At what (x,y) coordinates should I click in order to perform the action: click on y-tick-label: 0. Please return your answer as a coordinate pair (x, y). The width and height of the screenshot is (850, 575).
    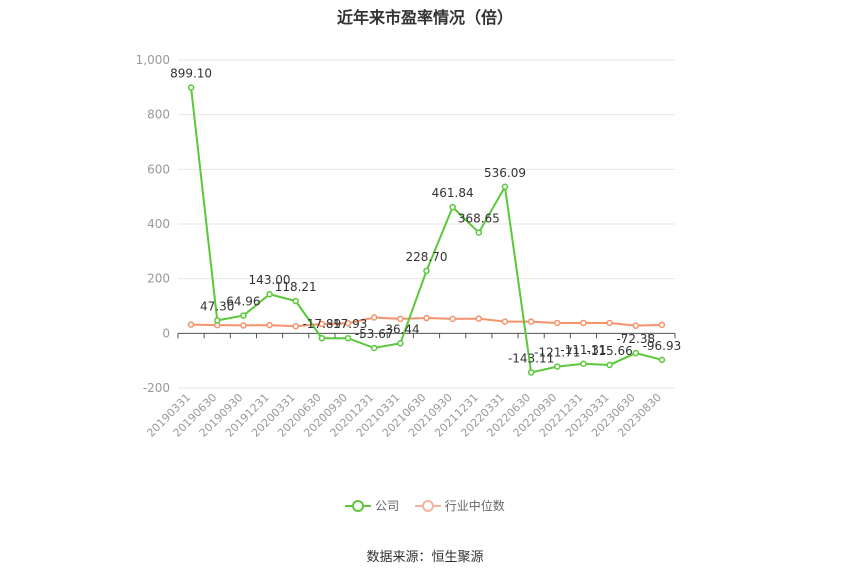
    Looking at the image, I should click on (166, 333).